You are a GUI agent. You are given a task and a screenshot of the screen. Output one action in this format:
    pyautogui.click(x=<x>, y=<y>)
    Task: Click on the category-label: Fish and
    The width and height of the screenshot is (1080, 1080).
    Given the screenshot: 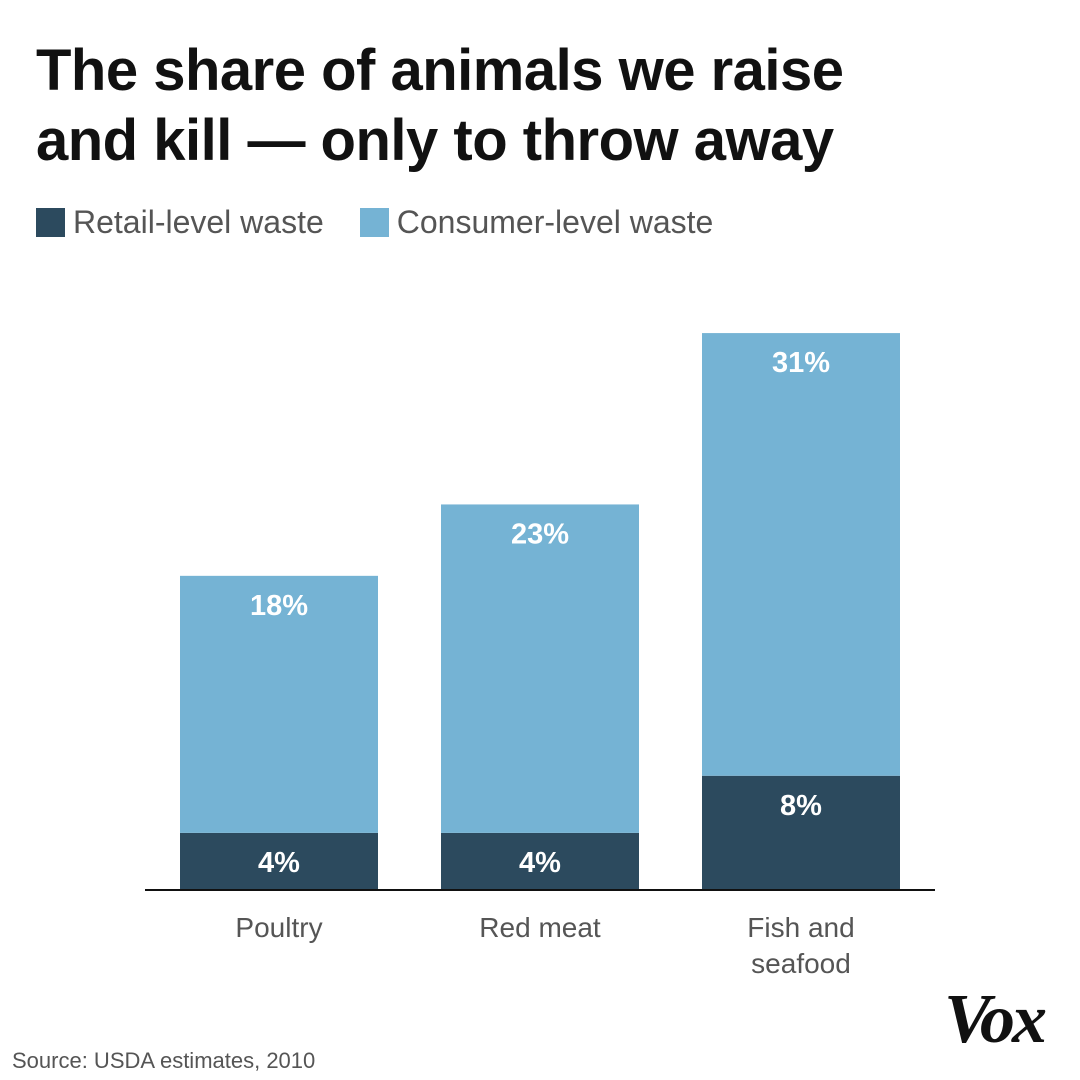 What is the action you would take?
    pyautogui.click(x=800, y=927)
    